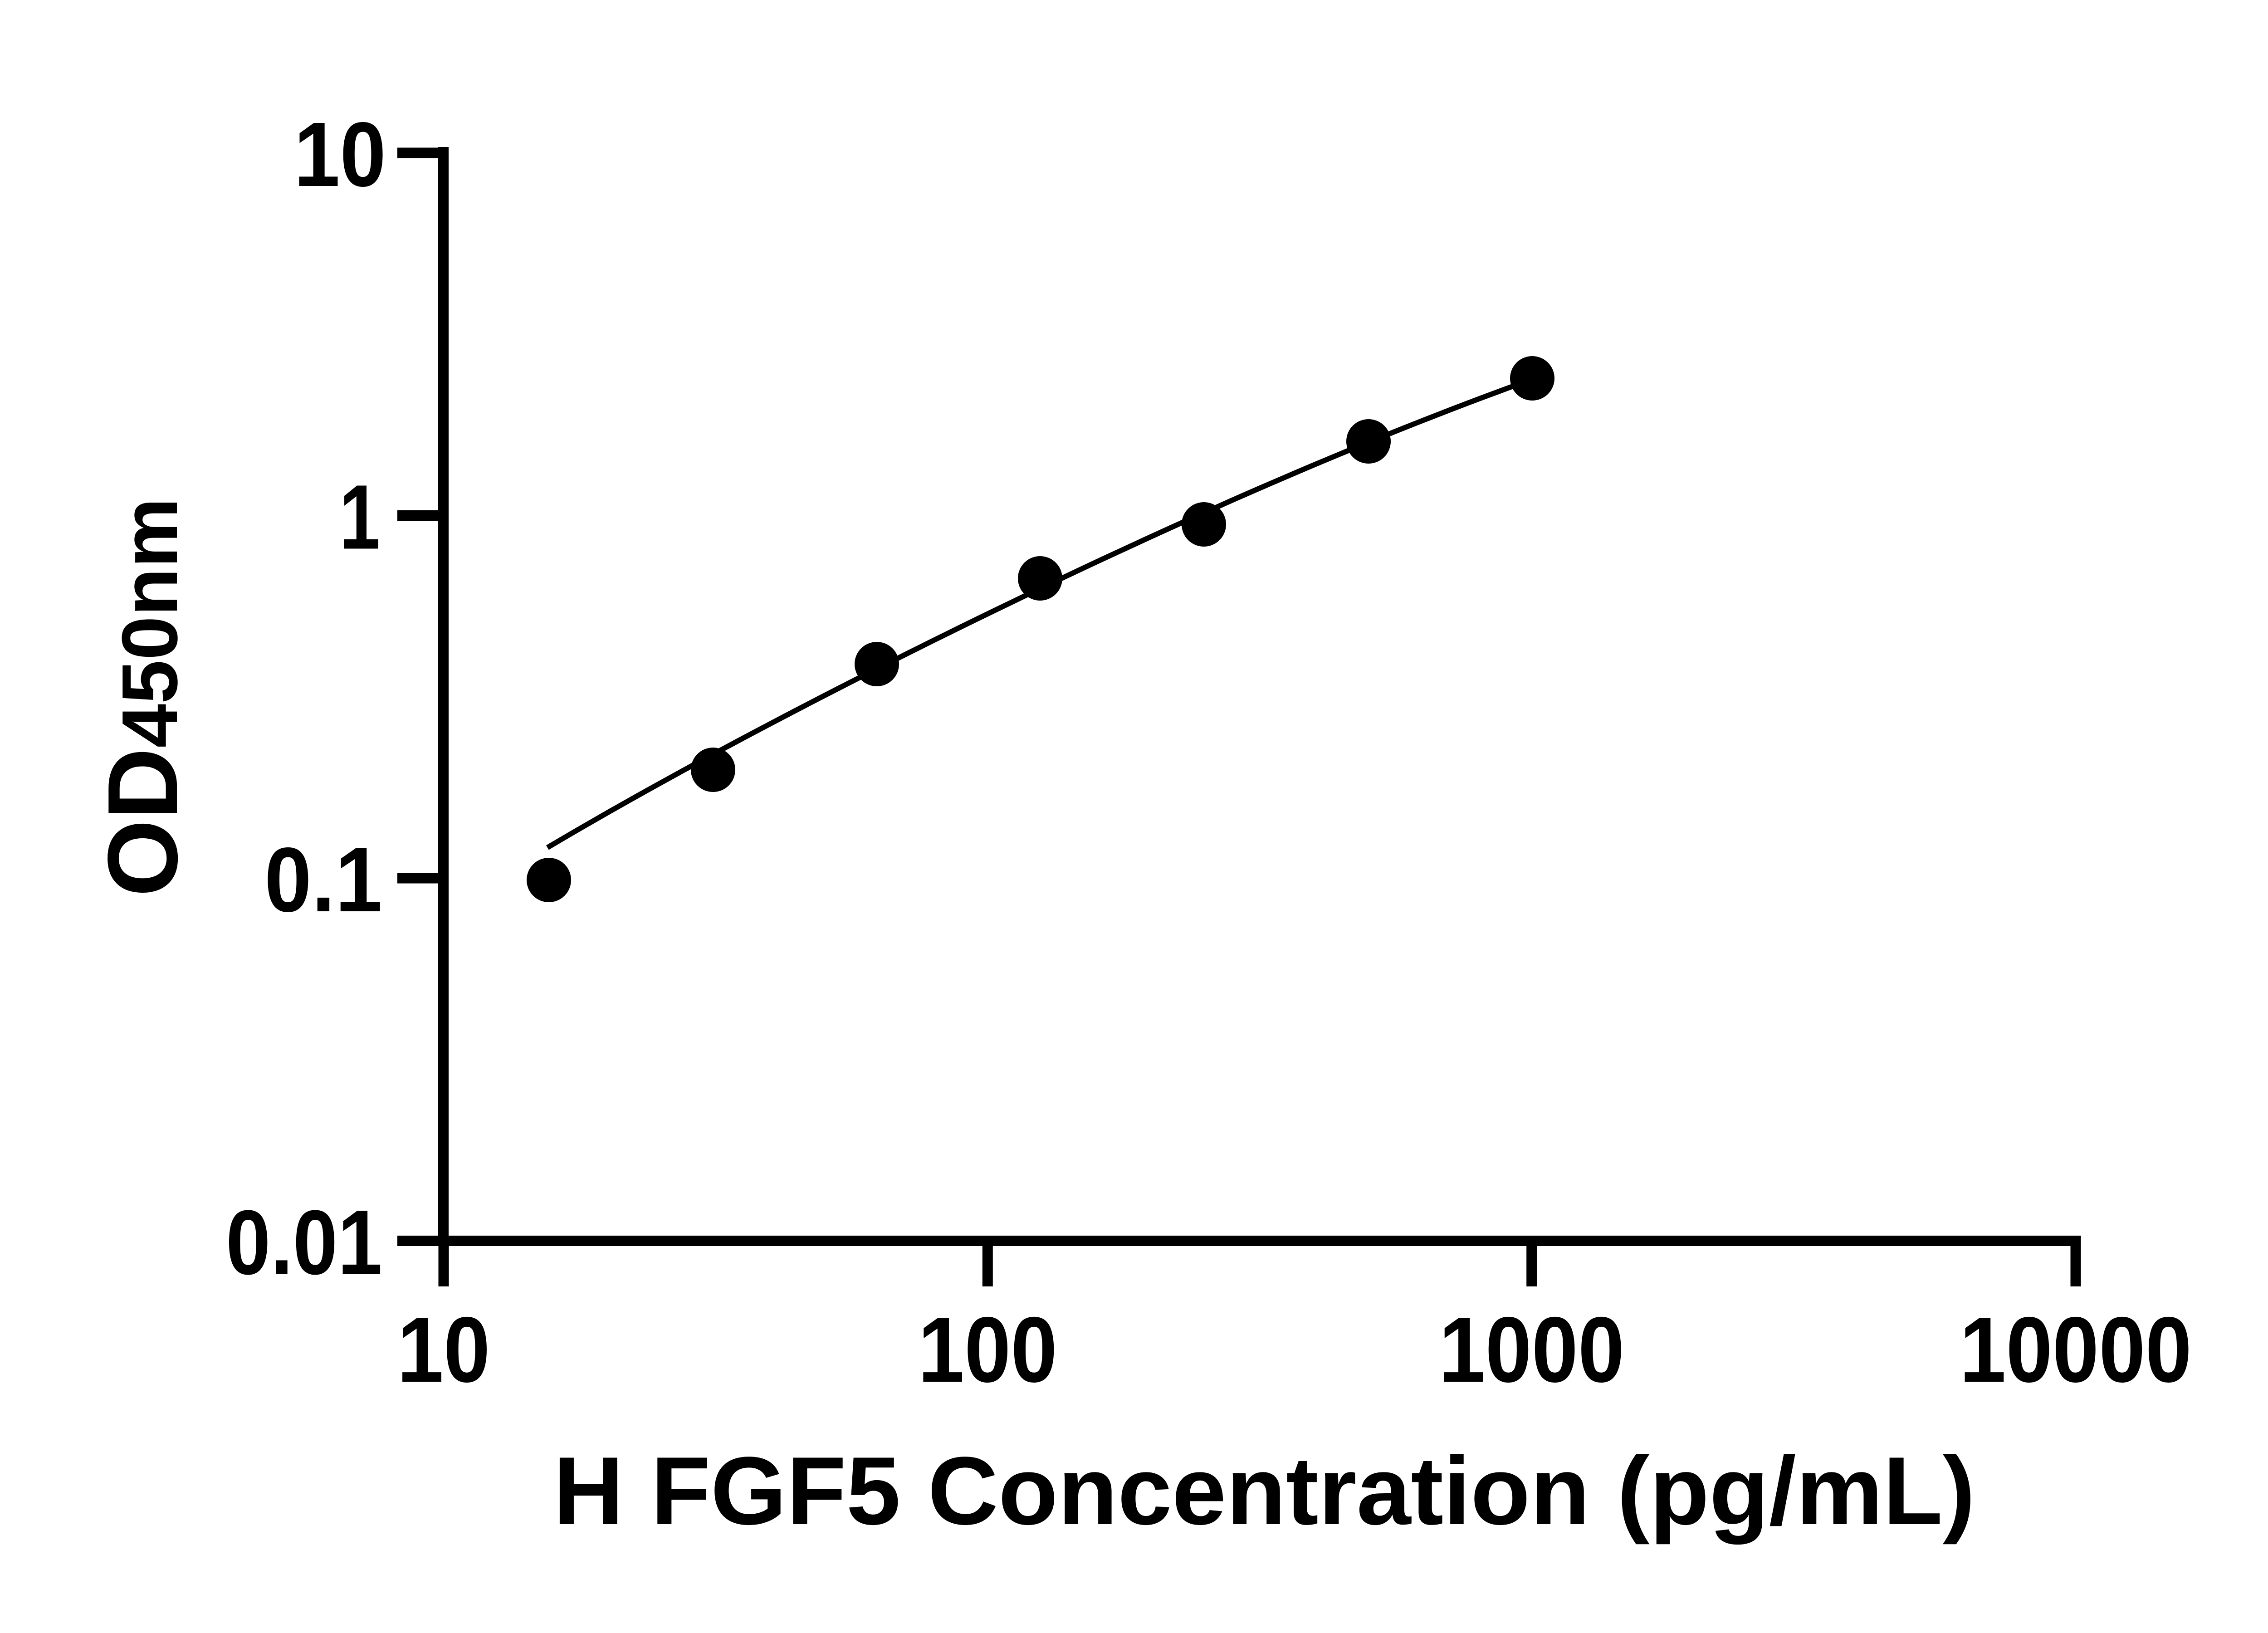  What do you see at coordinates (360, 517) in the screenshot?
I see `svg-text: 1` at bounding box center [360, 517].